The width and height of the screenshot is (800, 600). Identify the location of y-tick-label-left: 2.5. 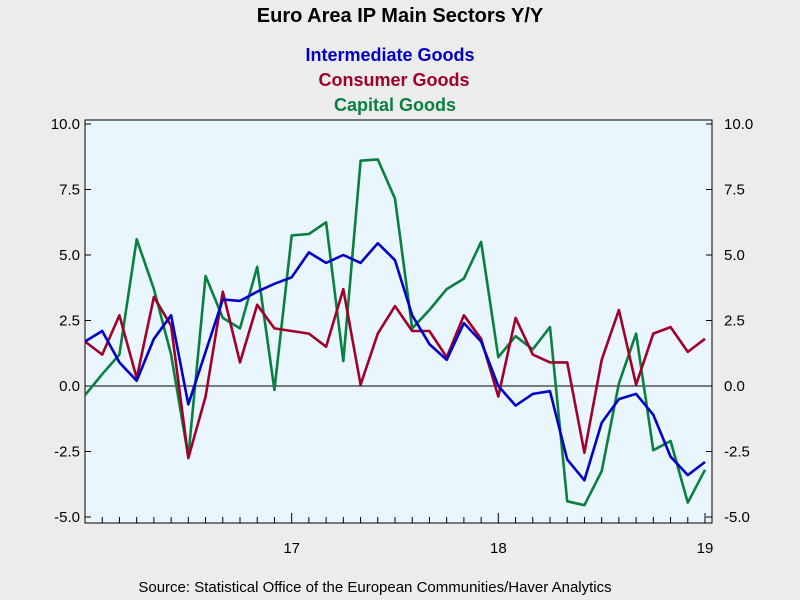
(69, 321).